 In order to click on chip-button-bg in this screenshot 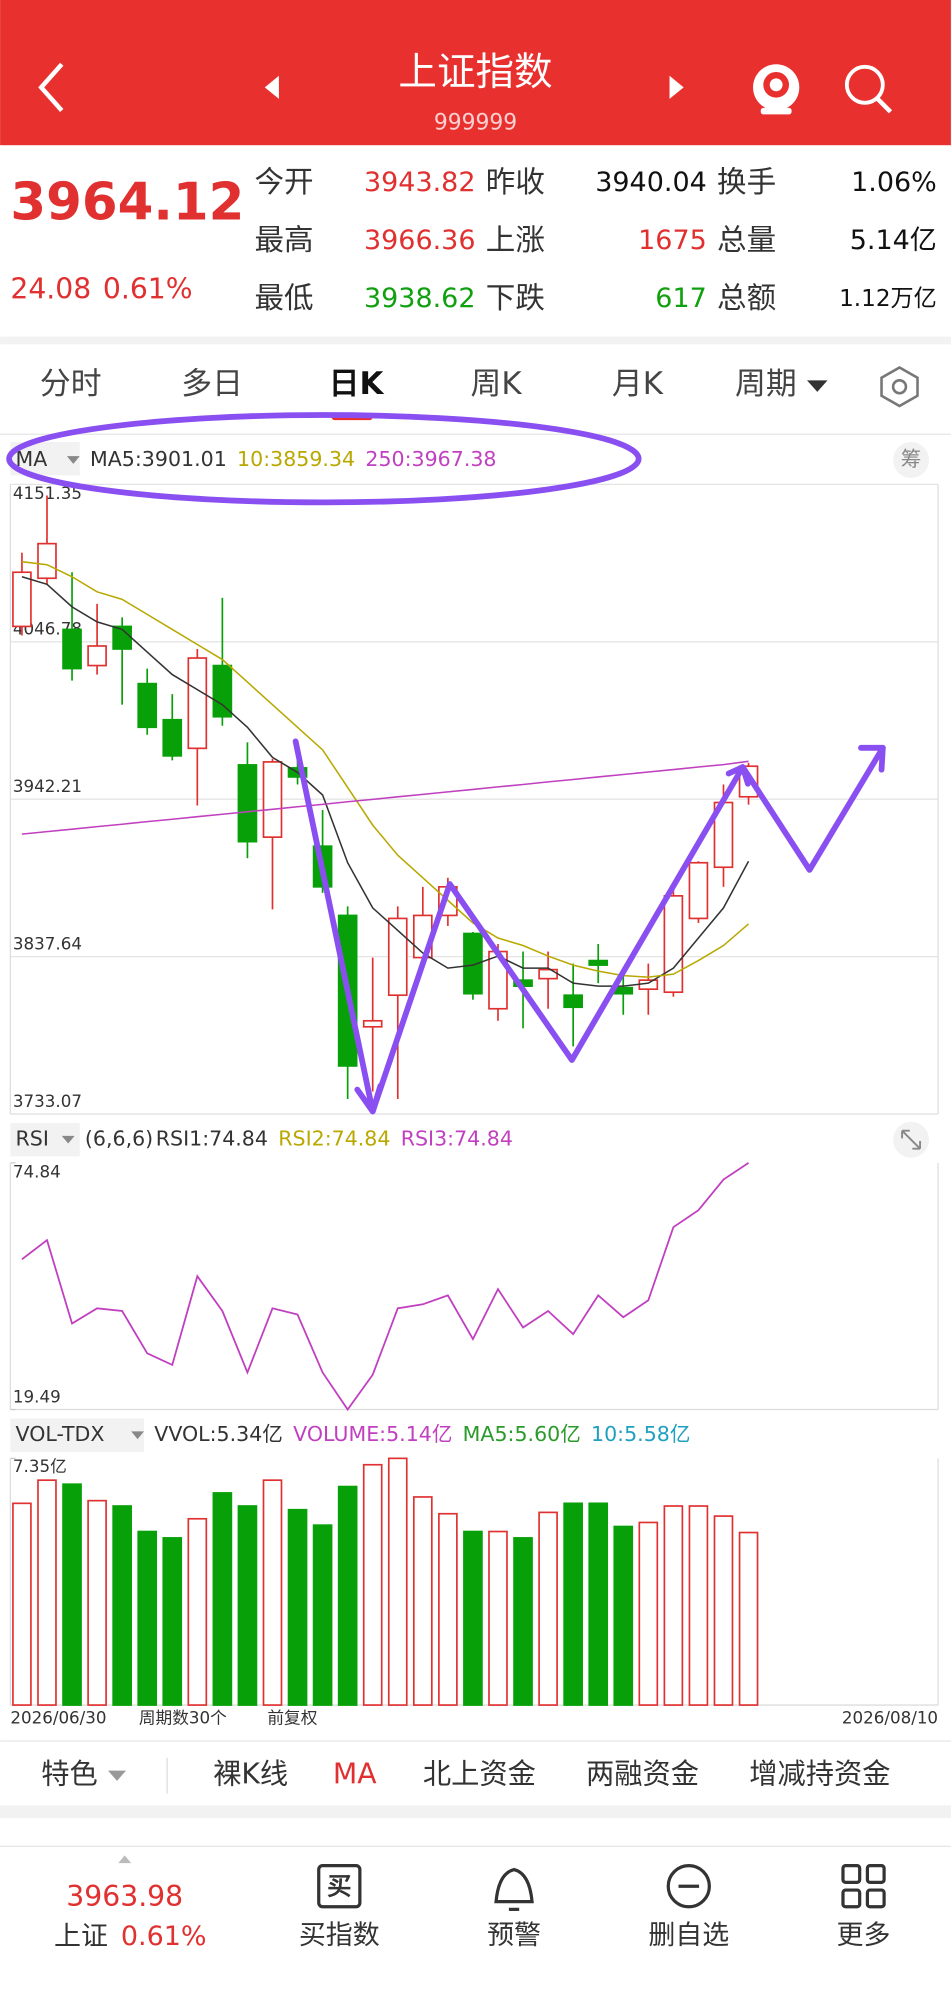, I will do `click(911, 460)`.